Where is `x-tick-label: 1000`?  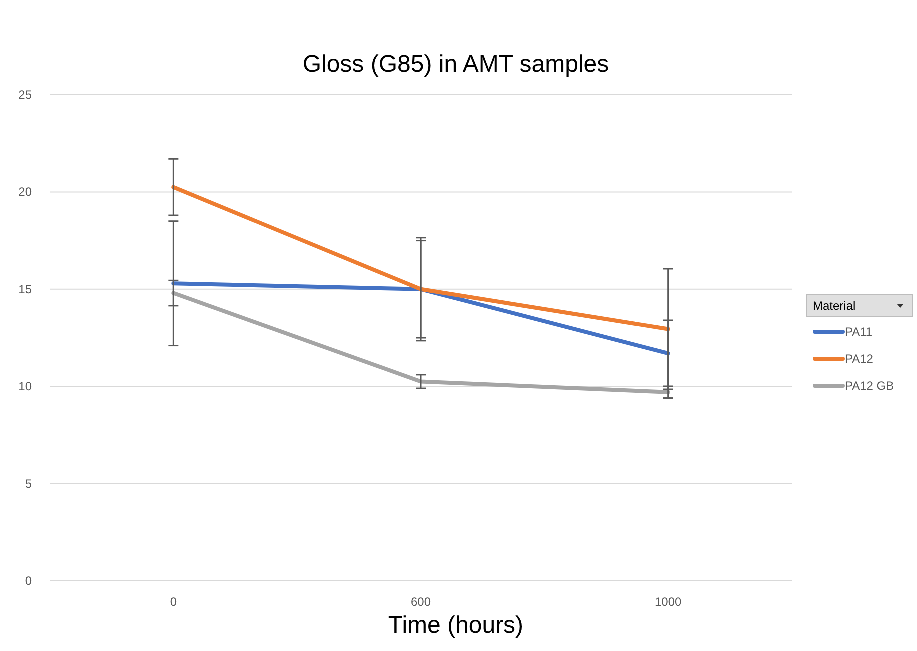
x-tick-label: 1000 is located at coordinates (668, 602).